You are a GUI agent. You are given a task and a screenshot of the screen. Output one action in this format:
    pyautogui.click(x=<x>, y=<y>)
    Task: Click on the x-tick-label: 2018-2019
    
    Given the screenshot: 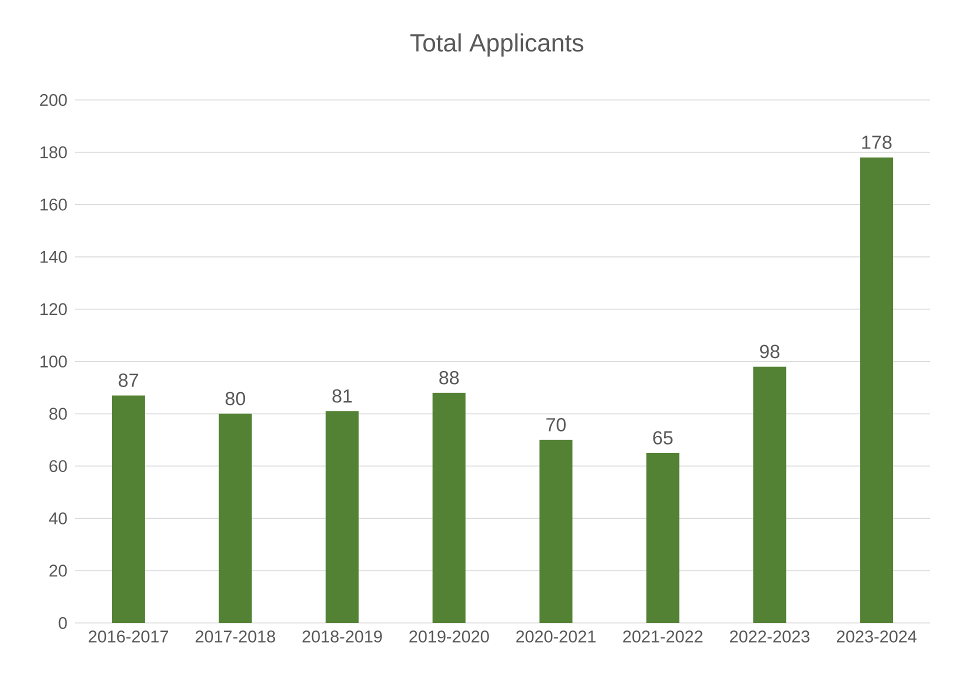 What is the action you would take?
    pyautogui.click(x=342, y=636)
    